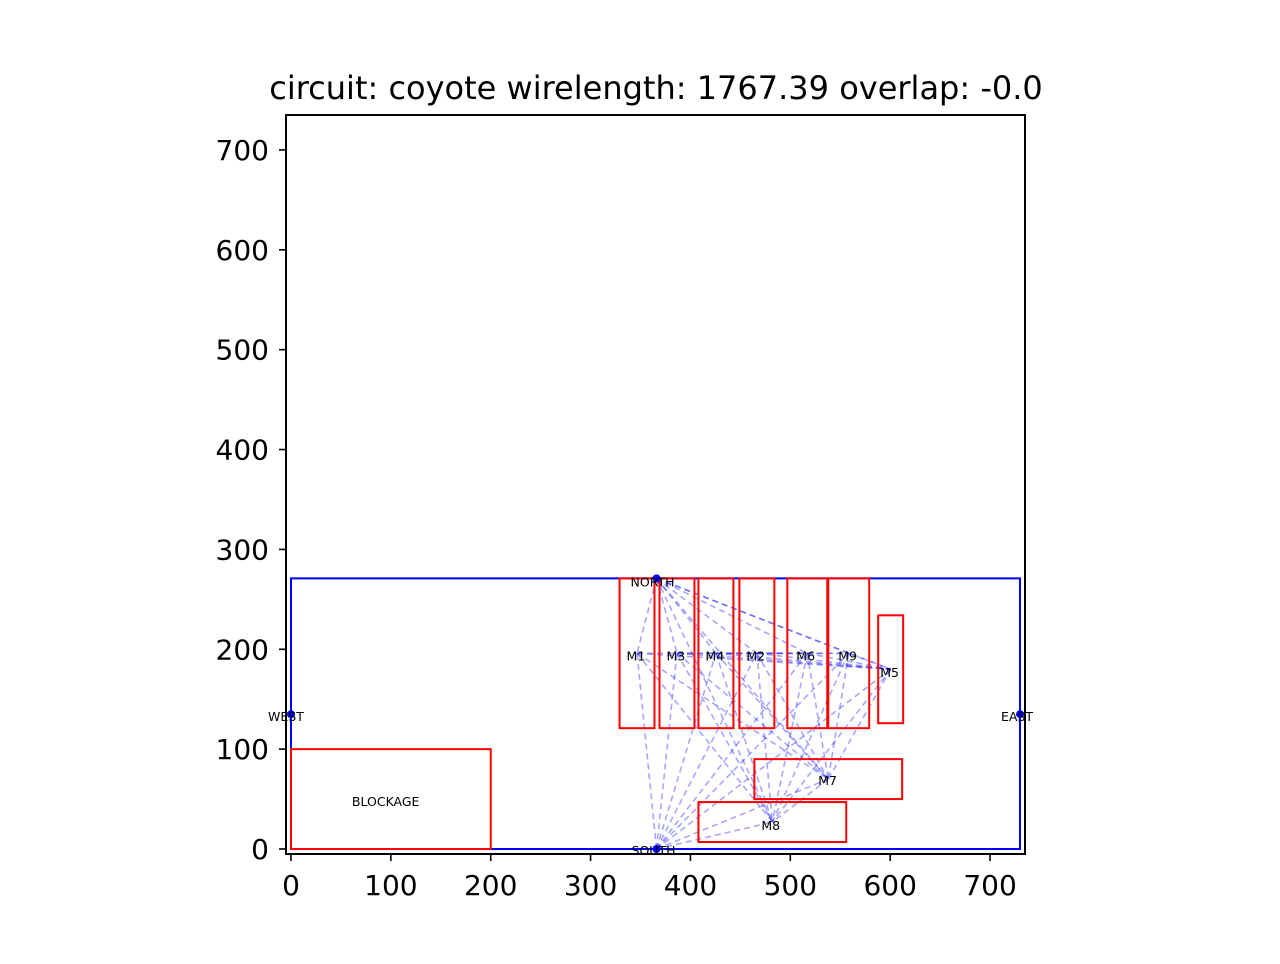 The height and width of the screenshot is (964, 1280). I want to click on y-tick-label: 500, so click(242, 350).